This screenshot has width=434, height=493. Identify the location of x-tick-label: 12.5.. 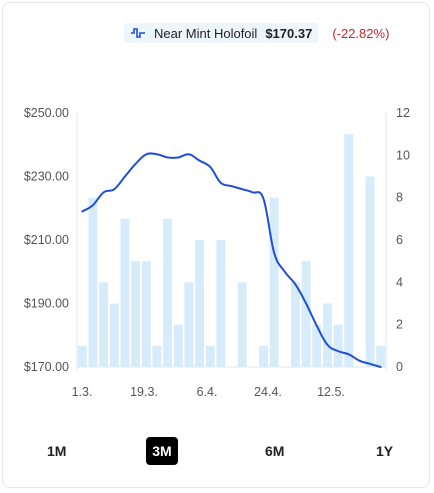
(331, 392).